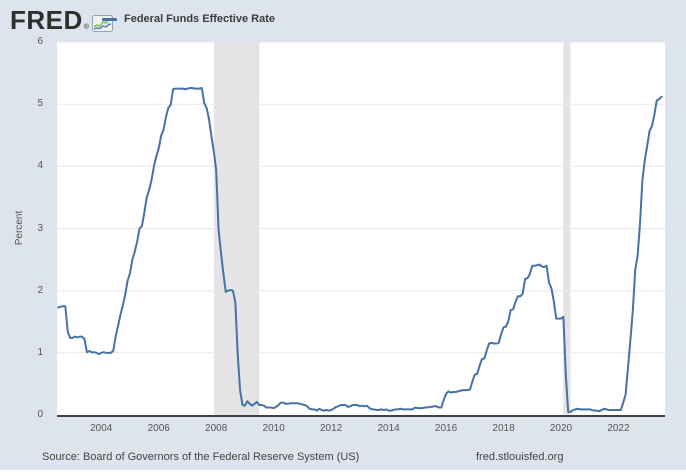  What do you see at coordinates (520, 457) in the screenshot?
I see `site-link: fred.stlouisfed.org` at bounding box center [520, 457].